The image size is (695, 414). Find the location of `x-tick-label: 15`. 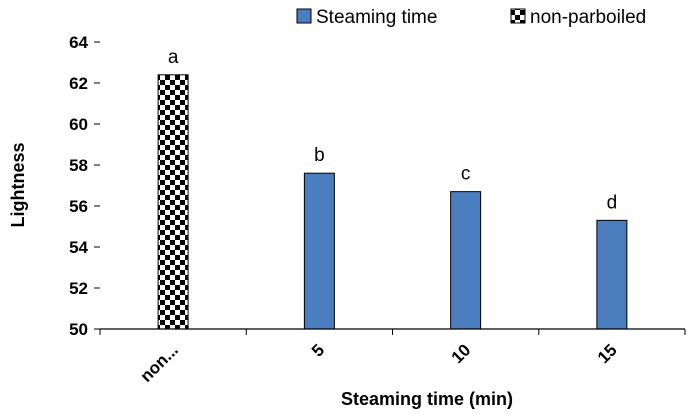

x-tick-label: 15 is located at coordinates (607, 353).